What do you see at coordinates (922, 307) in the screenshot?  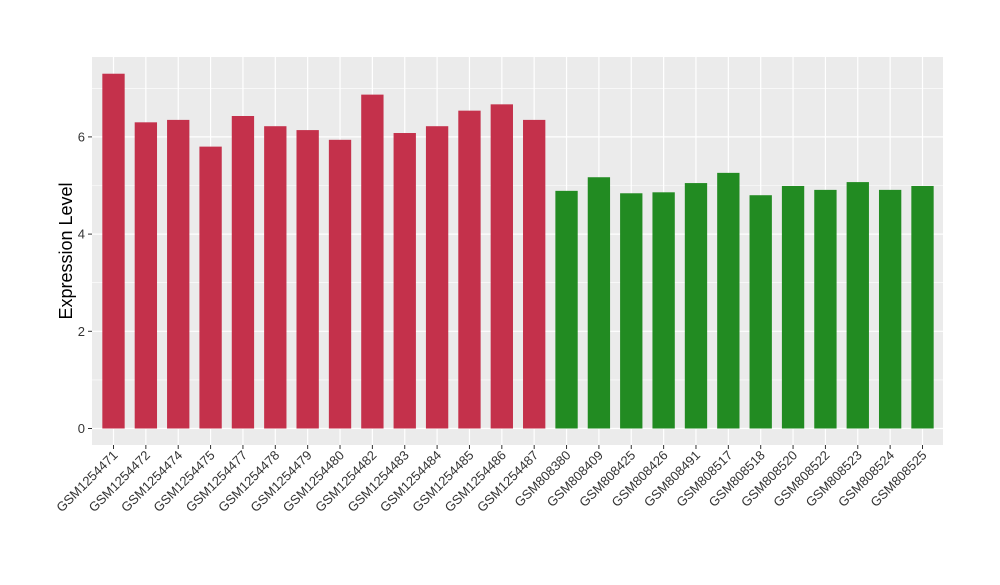 I see `bar-GSM808525` at bounding box center [922, 307].